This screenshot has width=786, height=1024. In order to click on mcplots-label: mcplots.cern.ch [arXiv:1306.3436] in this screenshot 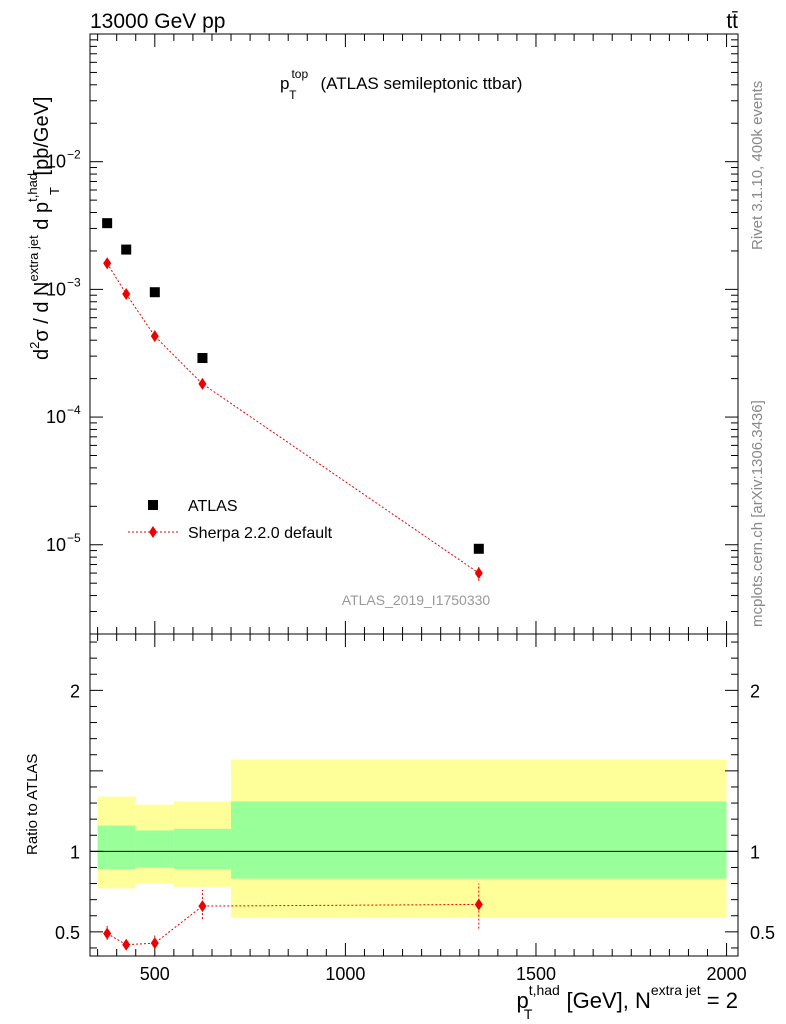, I will do `click(757, 513)`.